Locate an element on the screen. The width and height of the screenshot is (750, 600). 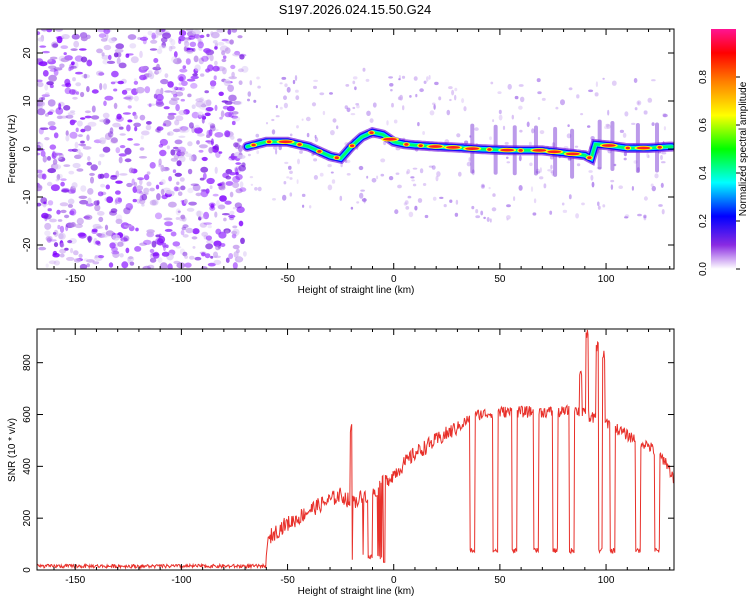
spectrogram-x-tick-label: 0 is located at coordinates (394, 279).